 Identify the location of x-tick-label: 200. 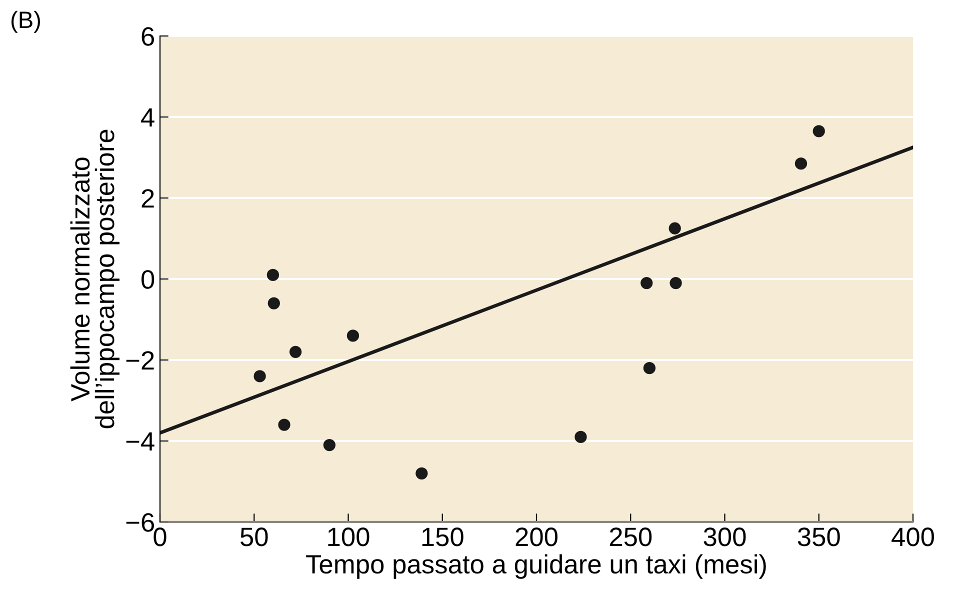
(537, 537).